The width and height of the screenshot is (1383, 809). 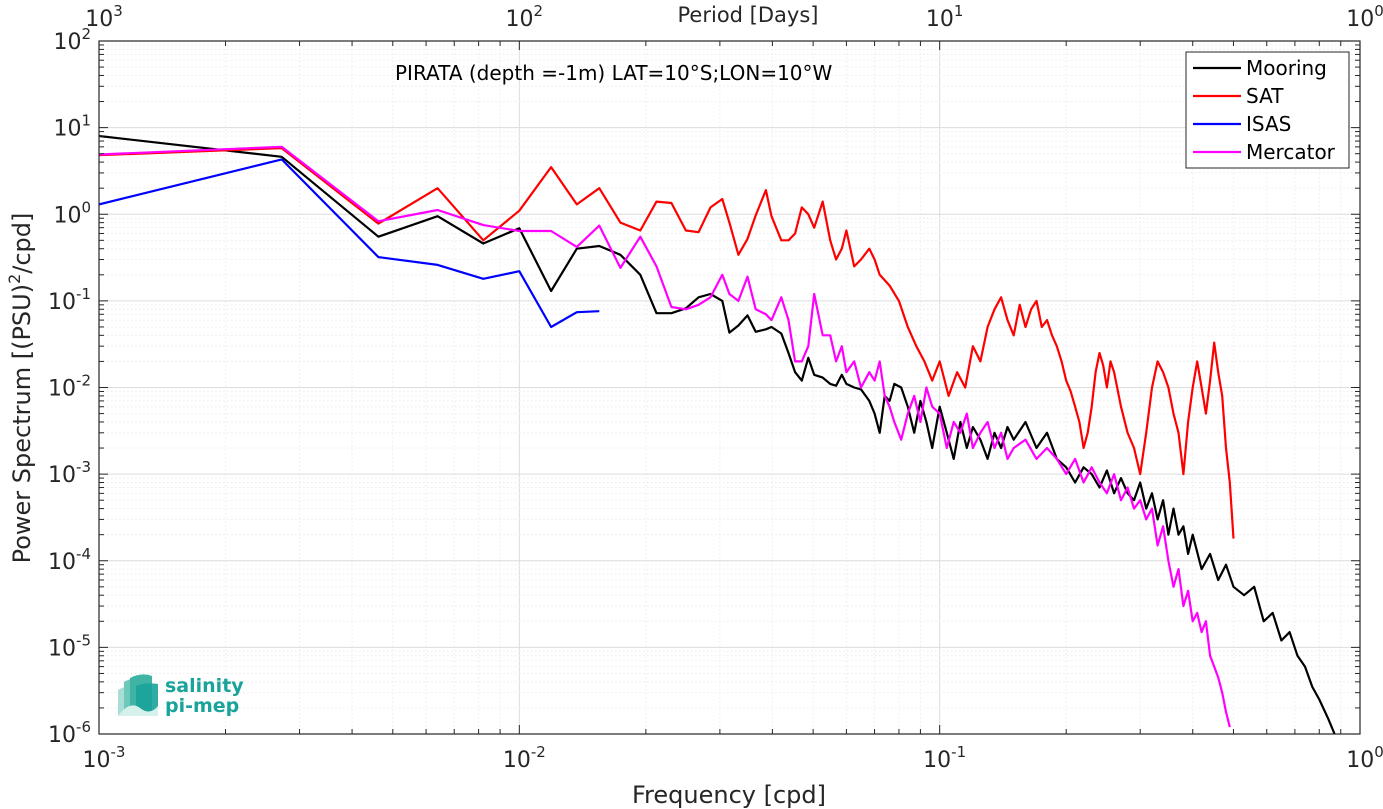 I want to click on legend-label-mercator: Mercator, so click(x=1291, y=152).